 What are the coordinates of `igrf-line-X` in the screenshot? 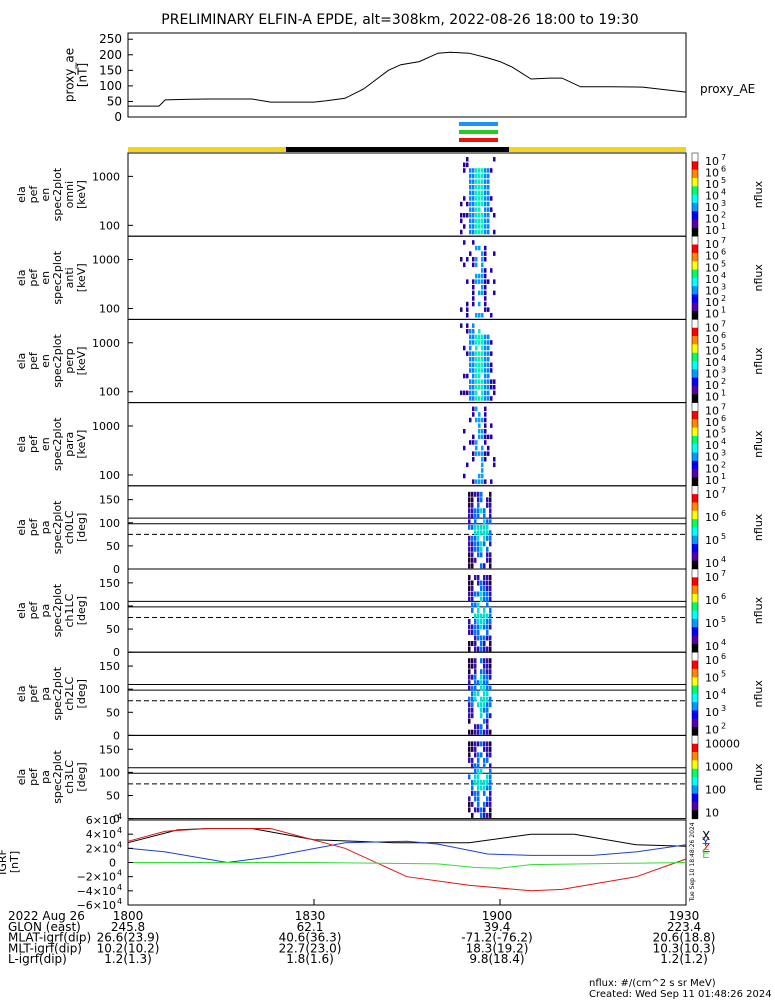 It's located at (407, 837).